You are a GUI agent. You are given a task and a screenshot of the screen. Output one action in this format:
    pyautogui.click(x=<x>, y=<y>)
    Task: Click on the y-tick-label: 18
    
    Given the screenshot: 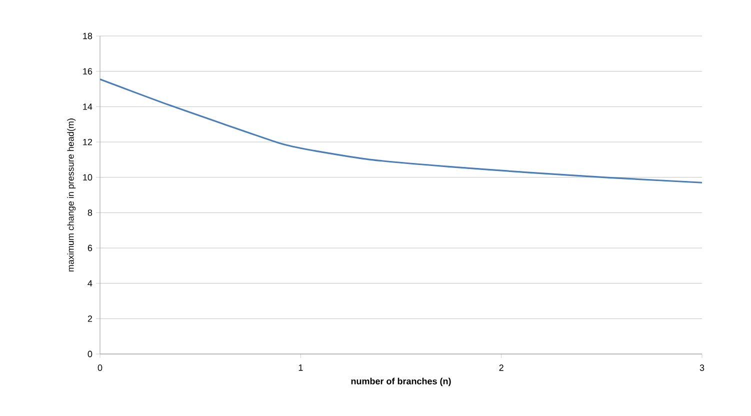 What is the action you would take?
    pyautogui.click(x=87, y=36)
    